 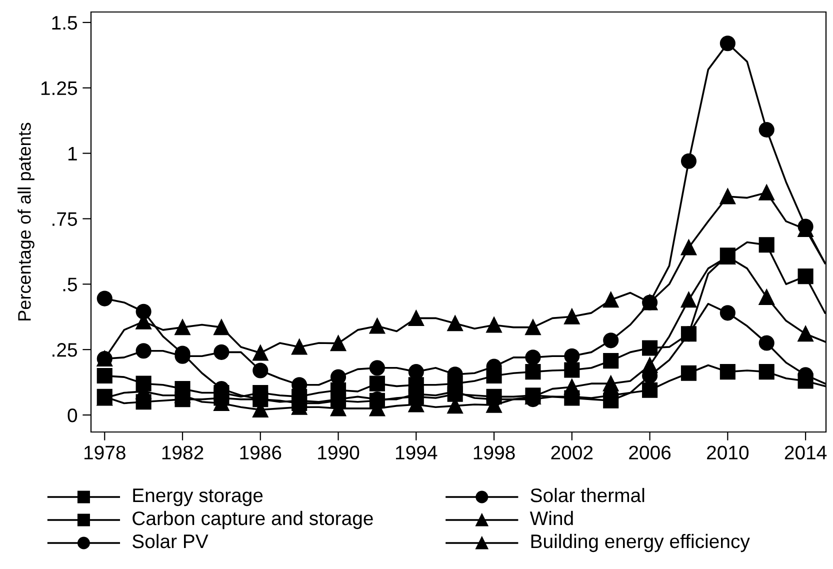 I want to click on legend-label: Solar PV, so click(x=170, y=541).